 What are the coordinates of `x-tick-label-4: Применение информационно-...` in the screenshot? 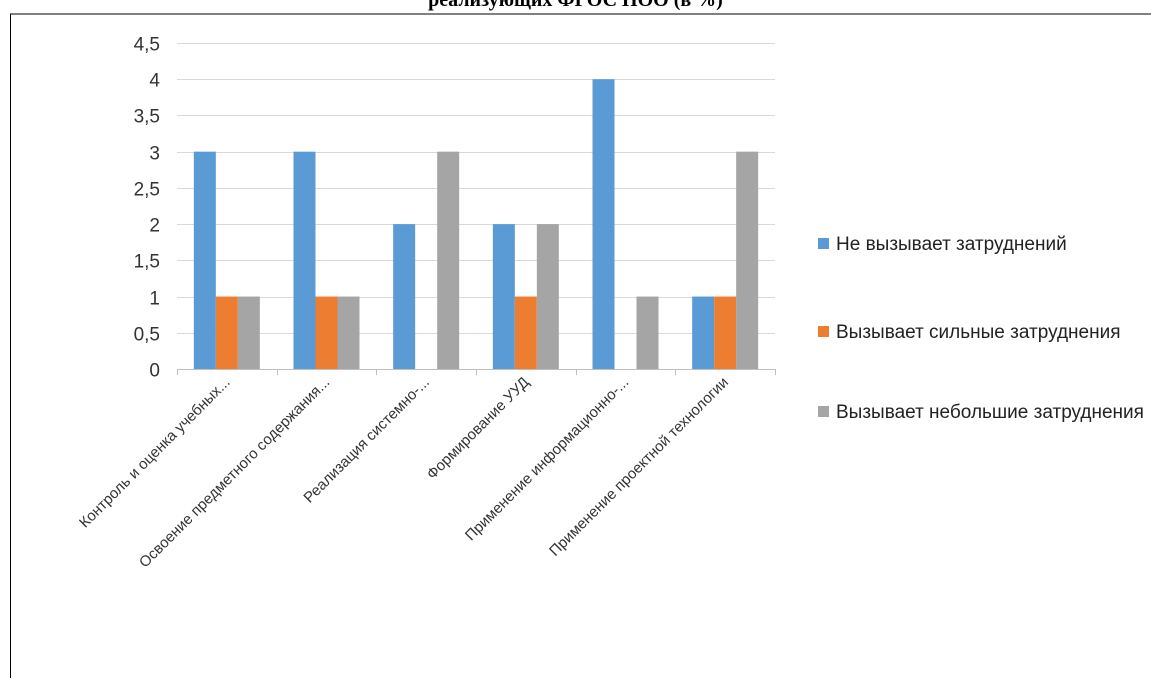 It's located at (547, 459).